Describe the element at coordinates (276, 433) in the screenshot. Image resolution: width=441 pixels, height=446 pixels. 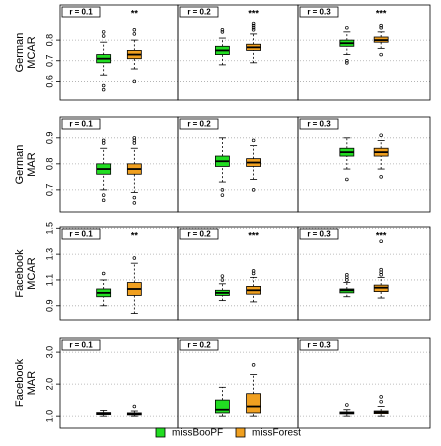
I see `legend-label: missForest` at that location.